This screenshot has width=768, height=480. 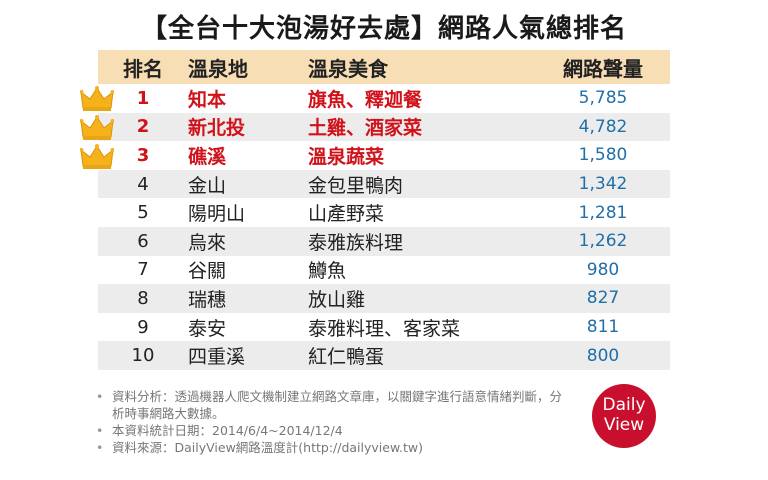 I want to click on volume-cell: 1,281, so click(x=603, y=212).